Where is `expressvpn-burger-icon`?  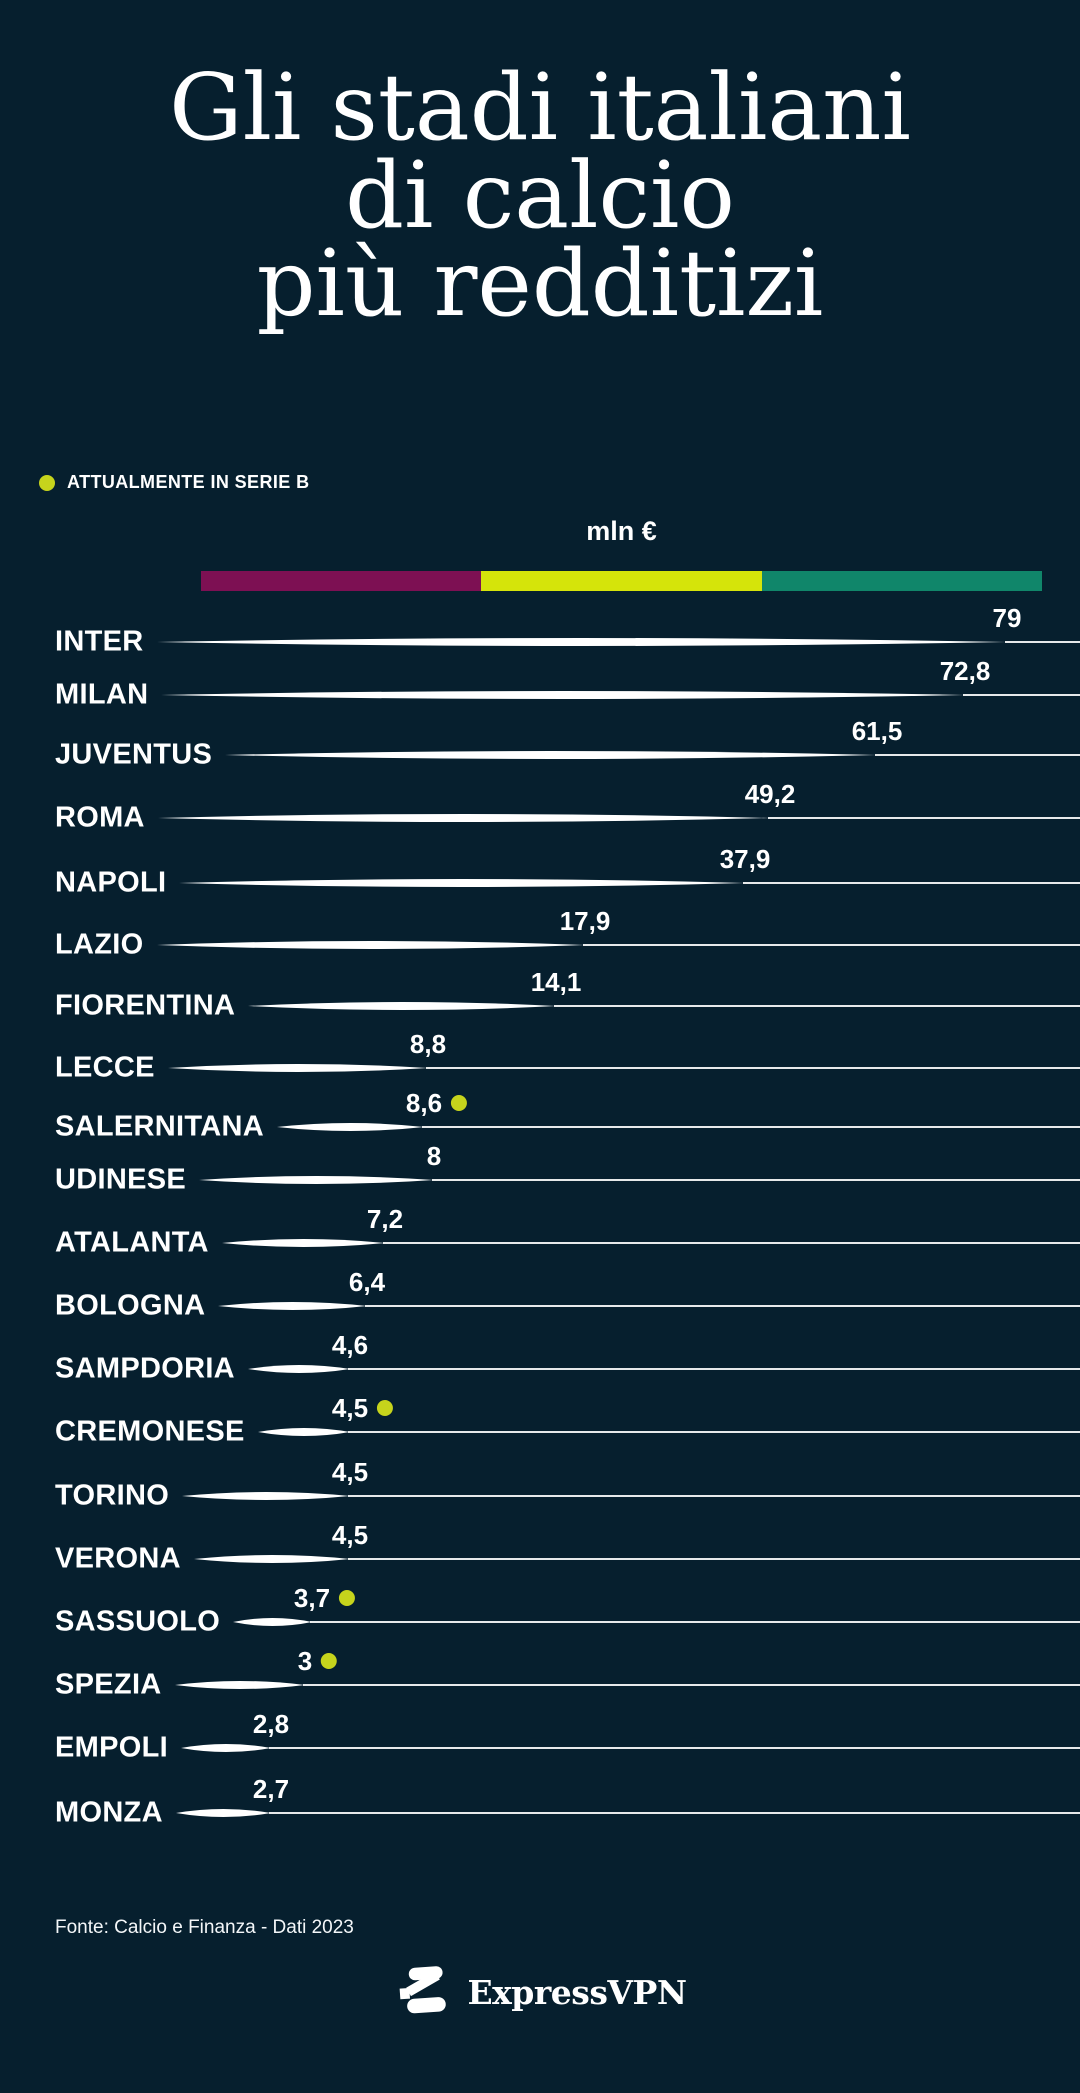 expressvpn-burger-icon is located at coordinates (422, 1992).